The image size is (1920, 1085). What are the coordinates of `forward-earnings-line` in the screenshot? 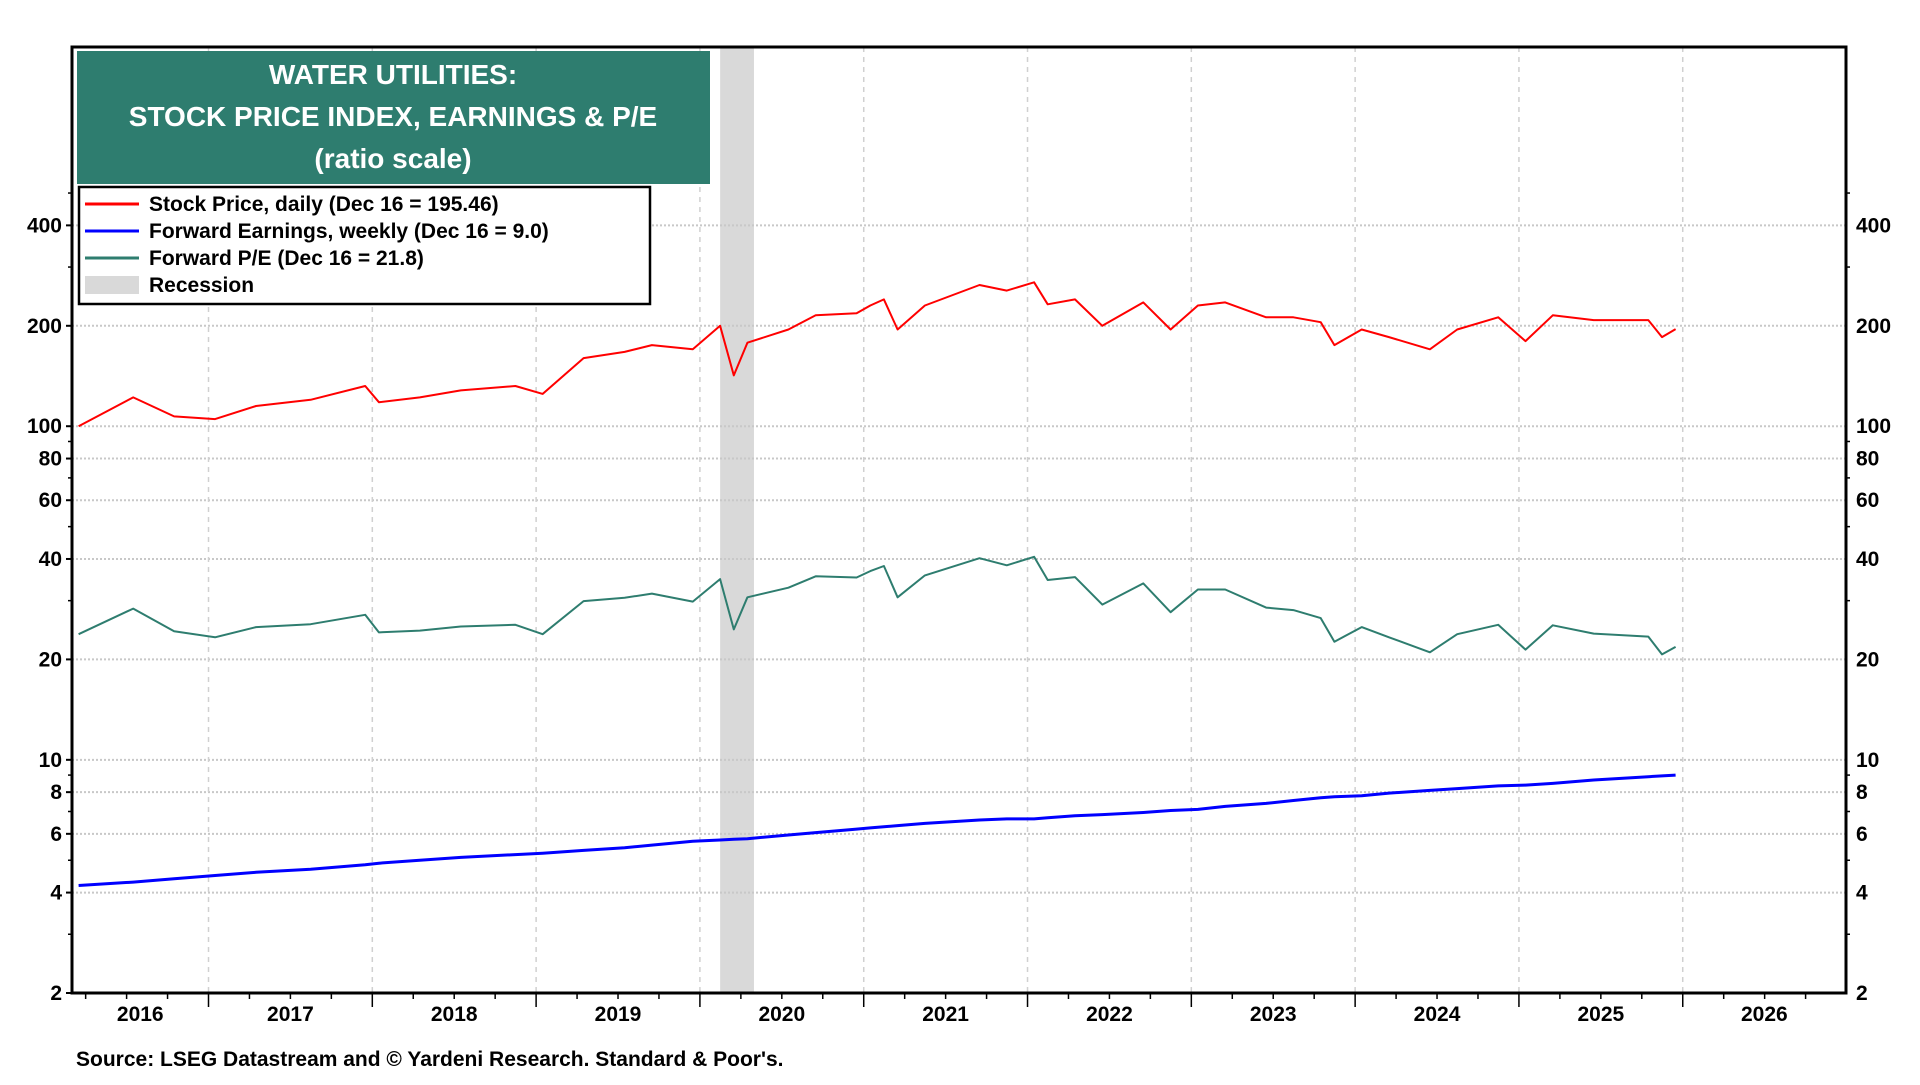 It's located at (877, 830).